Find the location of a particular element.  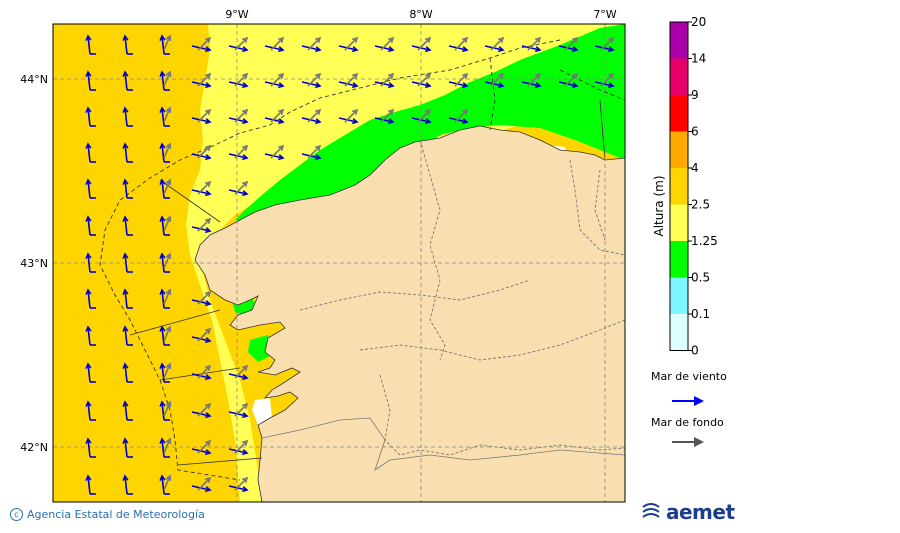

lat-label: 44°N is located at coordinates (34, 79).